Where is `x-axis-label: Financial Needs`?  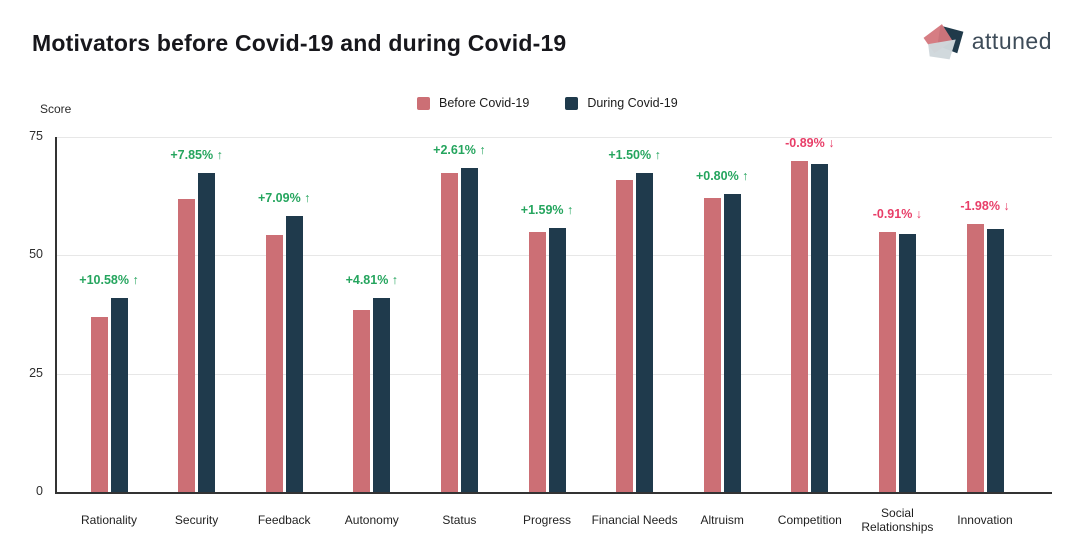
x-axis-label: Financial Needs is located at coordinates (634, 520).